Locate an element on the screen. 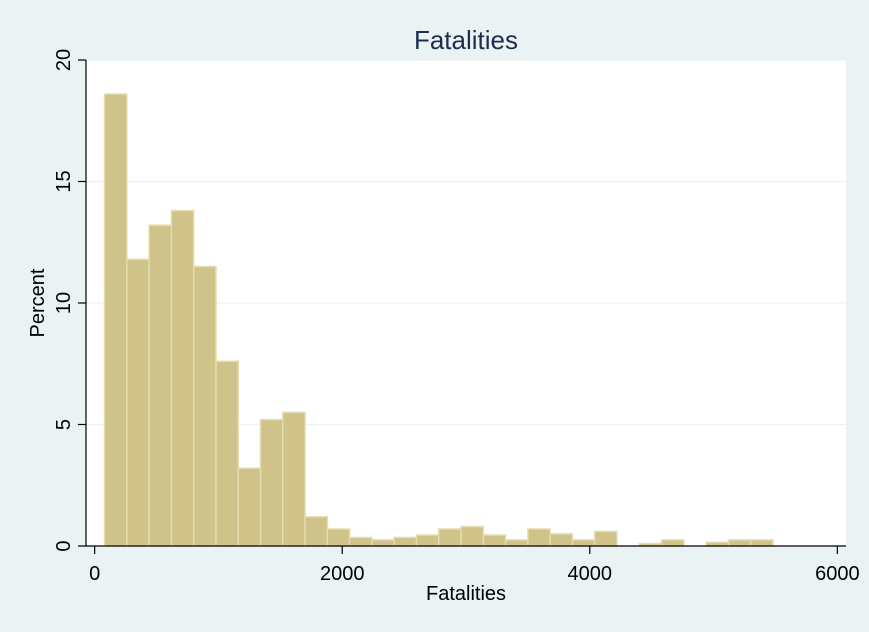 The height and width of the screenshot is (632, 869). x-tick-label: 0 is located at coordinates (94, 574).